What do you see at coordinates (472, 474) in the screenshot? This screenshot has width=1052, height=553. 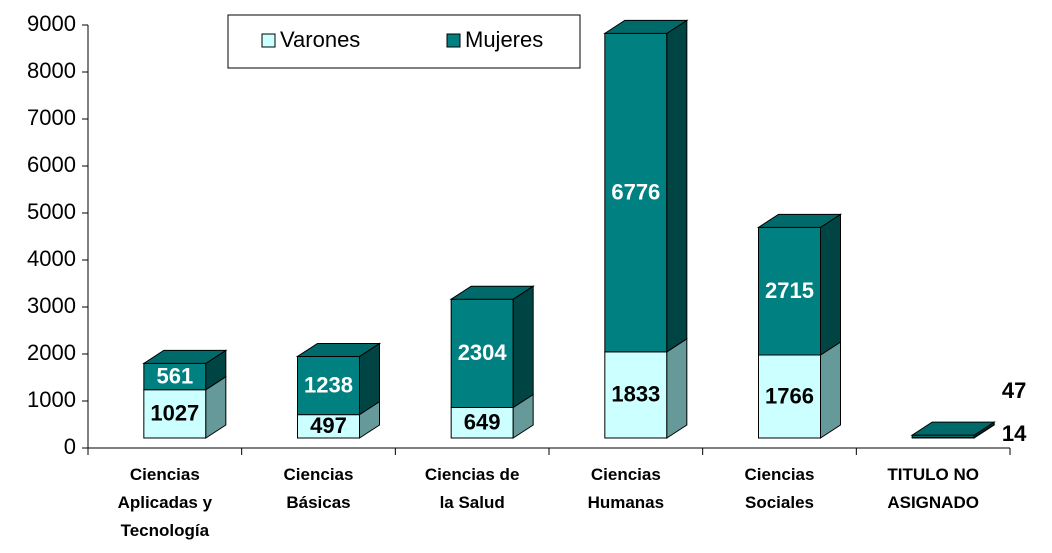 I see `x-tick-label-line: Ciencias de` at bounding box center [472, 474].